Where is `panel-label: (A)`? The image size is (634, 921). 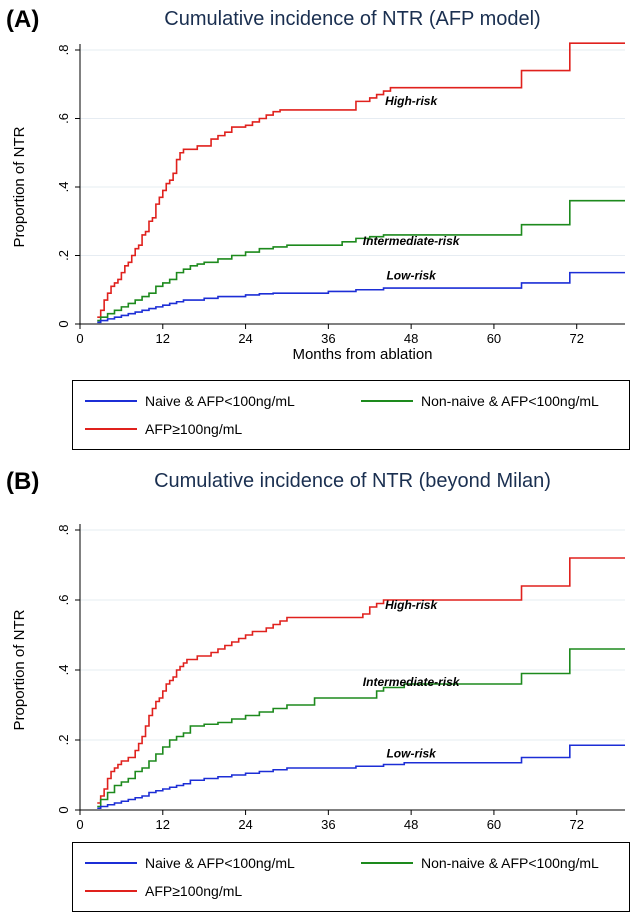
panel-label: (A) is located at coordinates (23, 19).